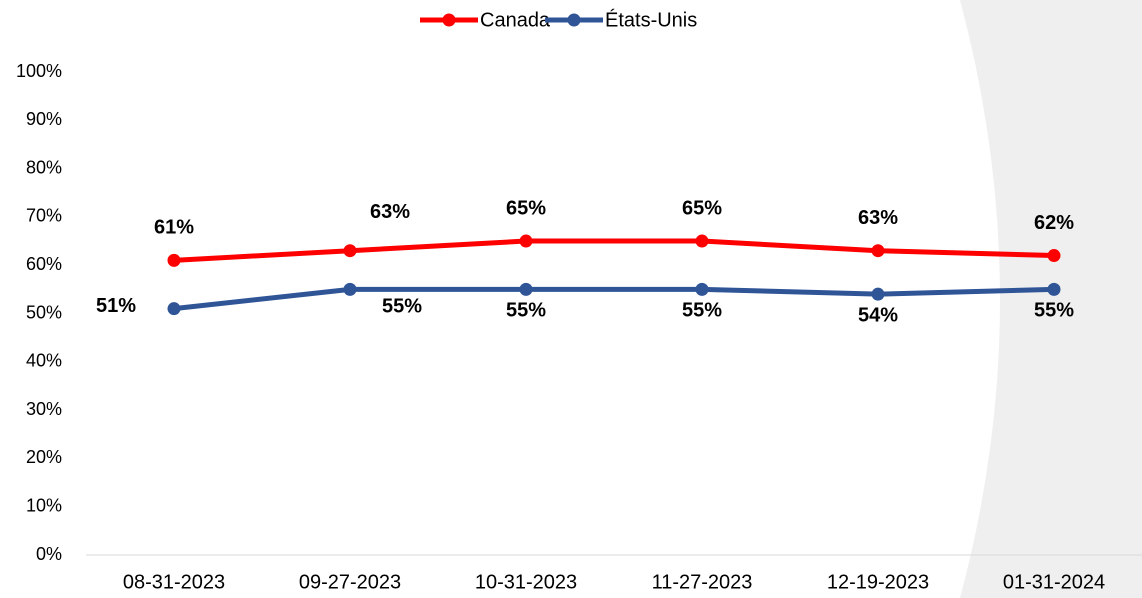  Describe the element at coordinates (350, 582) in the screenshot. I see `x-tick-label: 09-27-2023` at that location.